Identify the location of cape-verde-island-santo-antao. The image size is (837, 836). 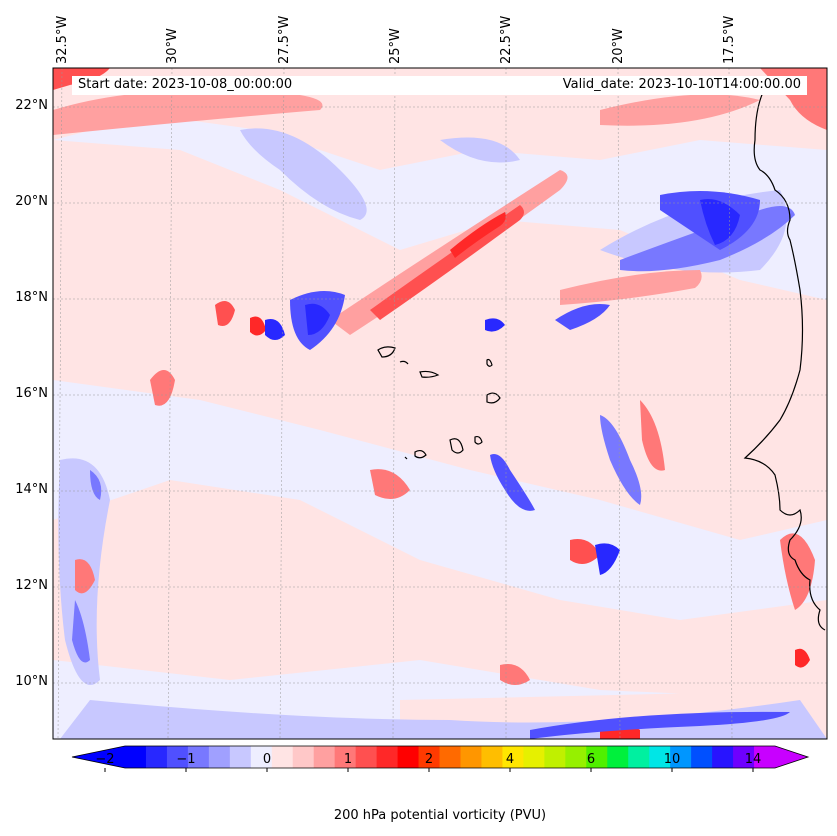
(386, 352).